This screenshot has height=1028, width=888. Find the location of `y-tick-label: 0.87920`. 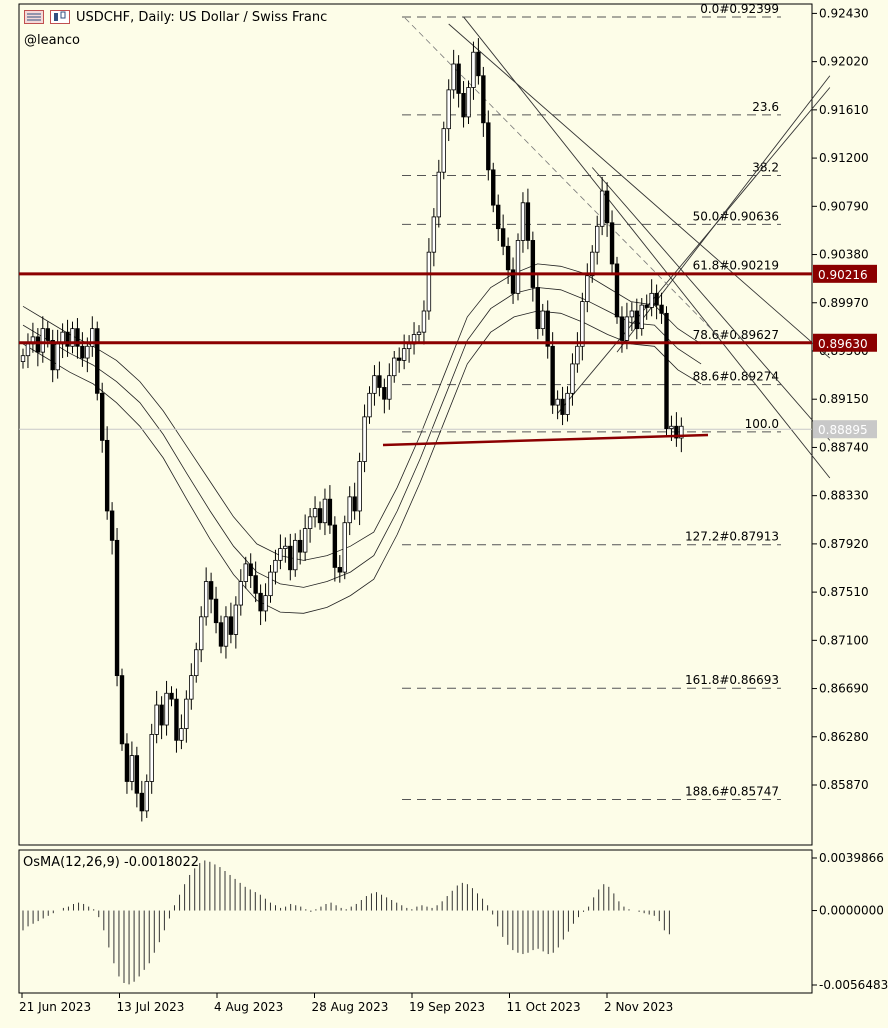

y-tick-label: 0.87920 is located at coordinates (844, 544).